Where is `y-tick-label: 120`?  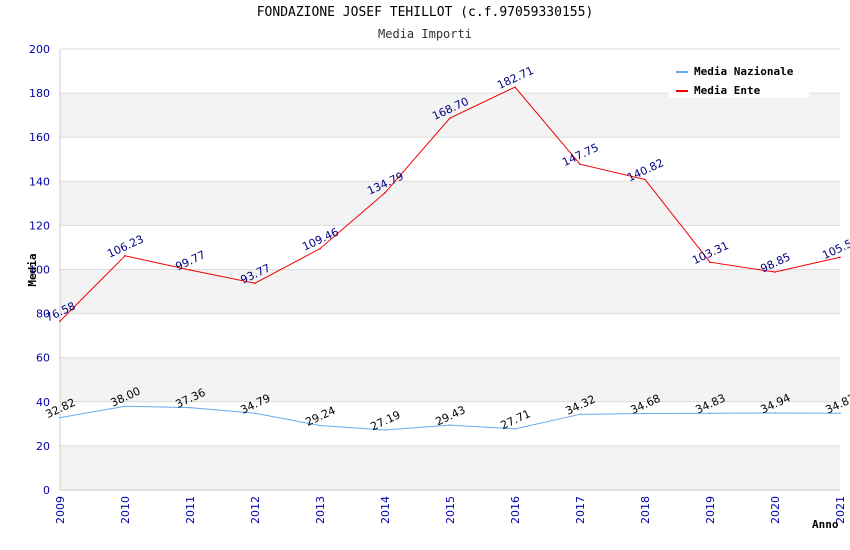
y-tick-label: 120 is located at coordinates (39, 225).